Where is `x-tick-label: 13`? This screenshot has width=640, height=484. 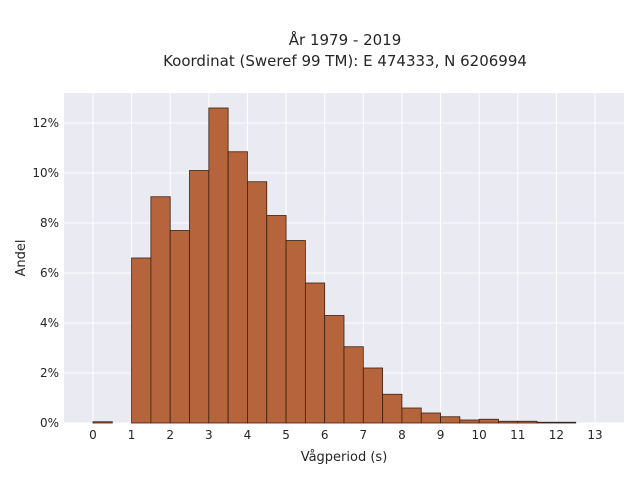
x-tick-label: 13 is located at coordinates (594, 435).